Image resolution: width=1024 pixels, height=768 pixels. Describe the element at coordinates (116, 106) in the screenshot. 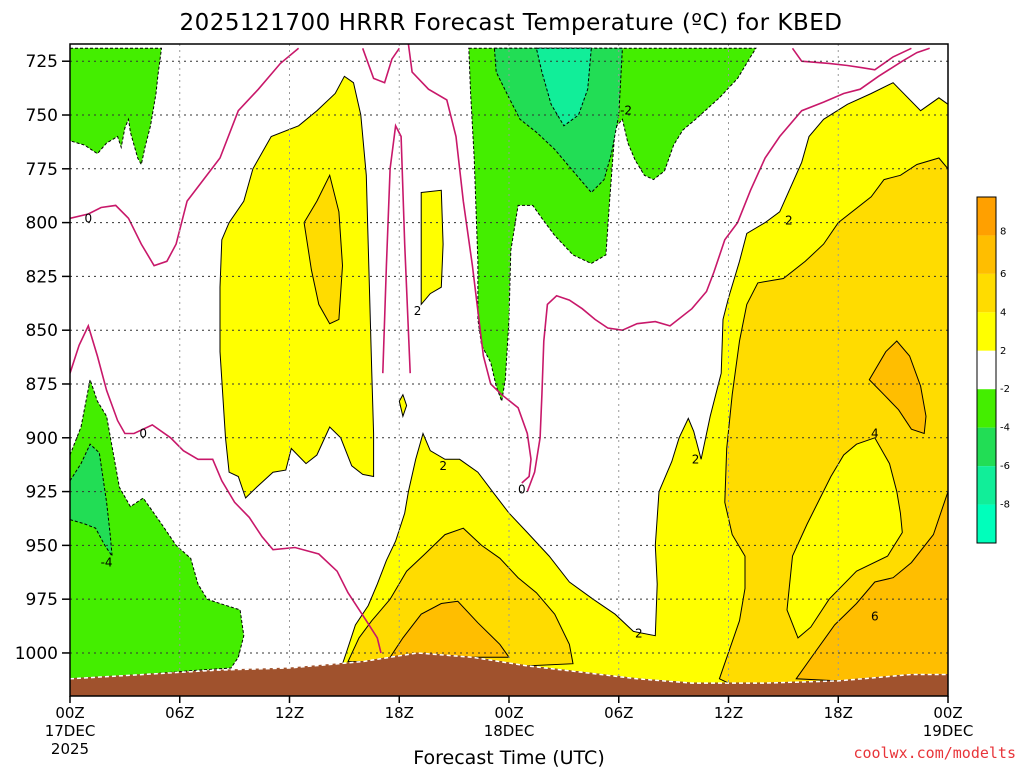

I see `region-cold-upper-left` at that location.